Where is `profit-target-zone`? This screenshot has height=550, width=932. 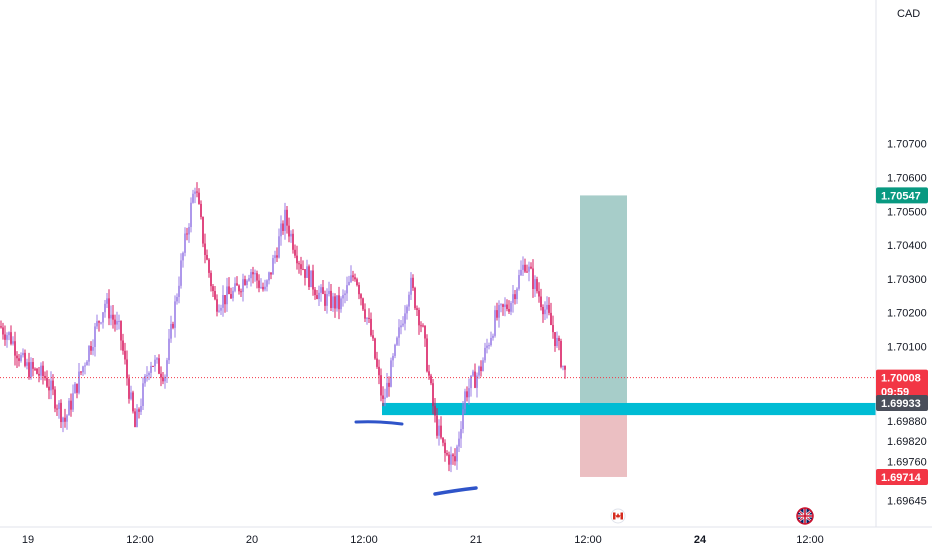 profit-target-zone is located at coordinates (603, 299).